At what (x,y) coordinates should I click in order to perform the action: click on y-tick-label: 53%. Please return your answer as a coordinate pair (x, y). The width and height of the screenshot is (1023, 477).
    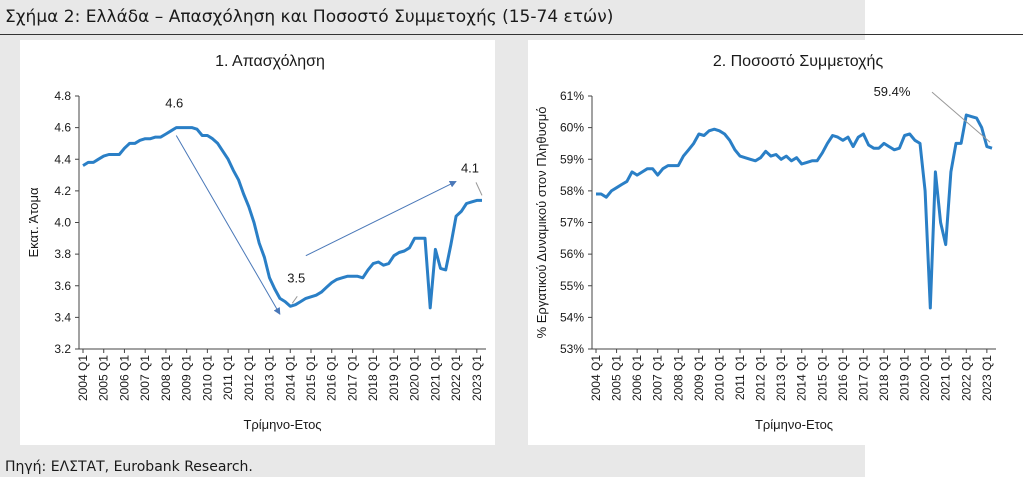
    Looking at the image, I should click on (572, 349).